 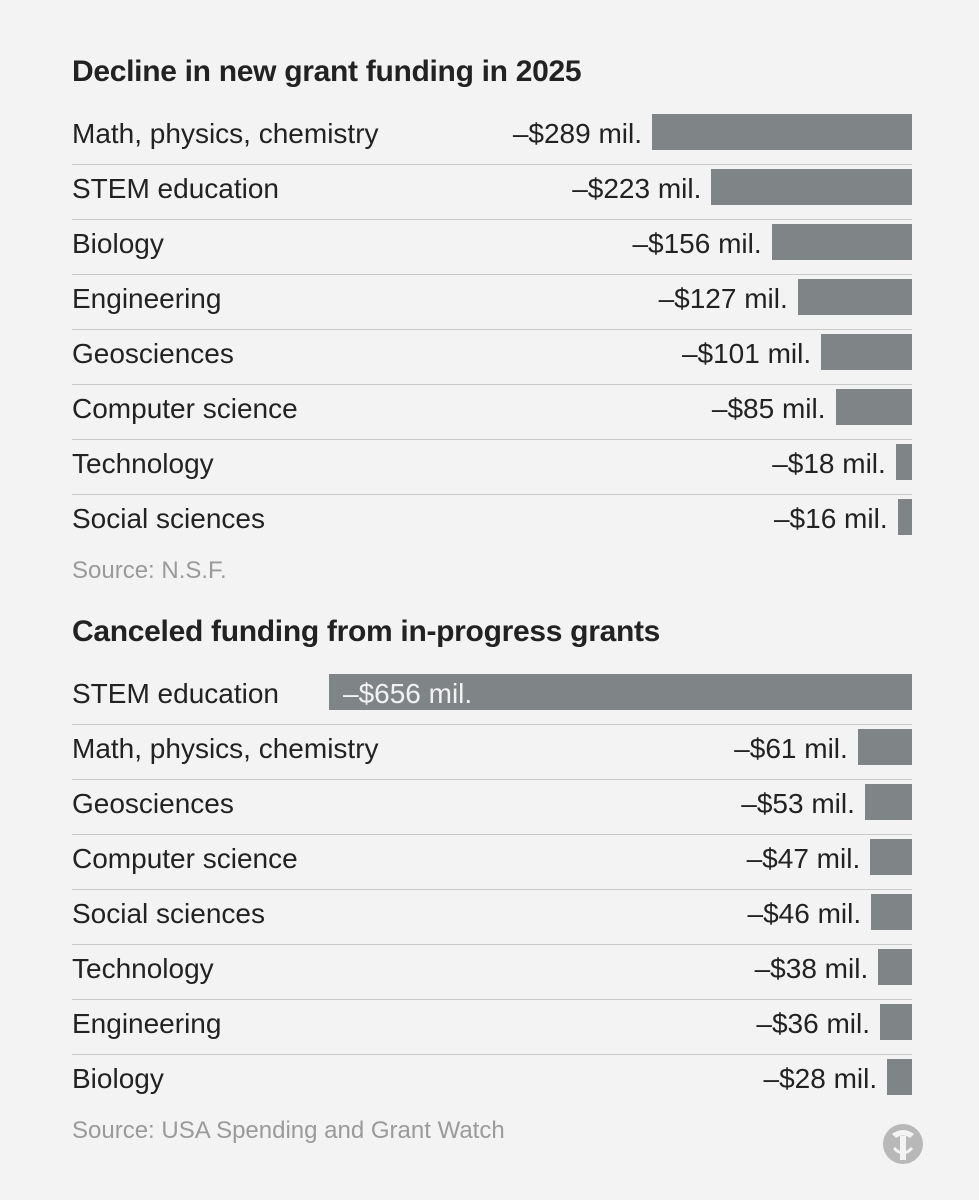 What do you see at coordinates (408, 693) in the screenshot?
I see `value-label: –$656 mil.` at bounding box center [408, 693].